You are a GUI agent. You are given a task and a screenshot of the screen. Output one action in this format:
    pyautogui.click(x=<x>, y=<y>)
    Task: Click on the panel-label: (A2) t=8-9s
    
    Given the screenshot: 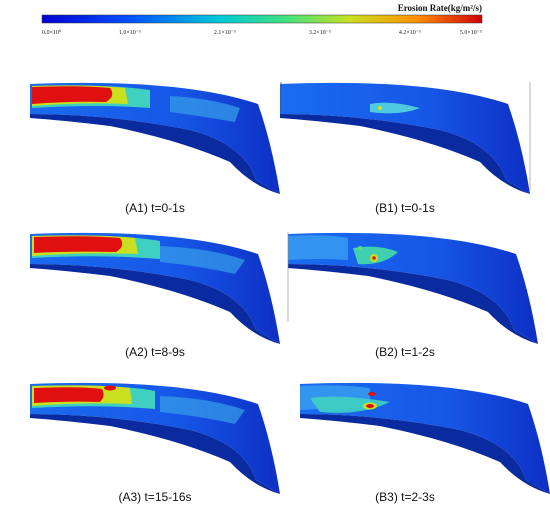 What is the action you would take?
    pyautogui.click(x=155, y=352)
    